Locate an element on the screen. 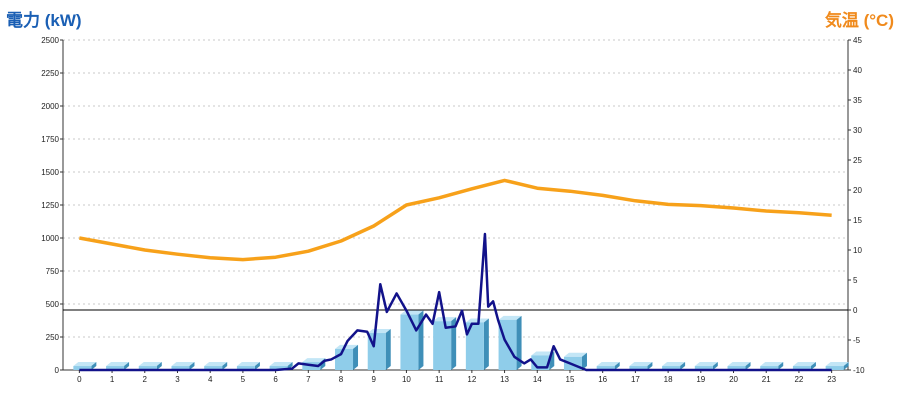 The image size is (900, 400). left-tick-label: 750 is located at coordinates (53, 271).